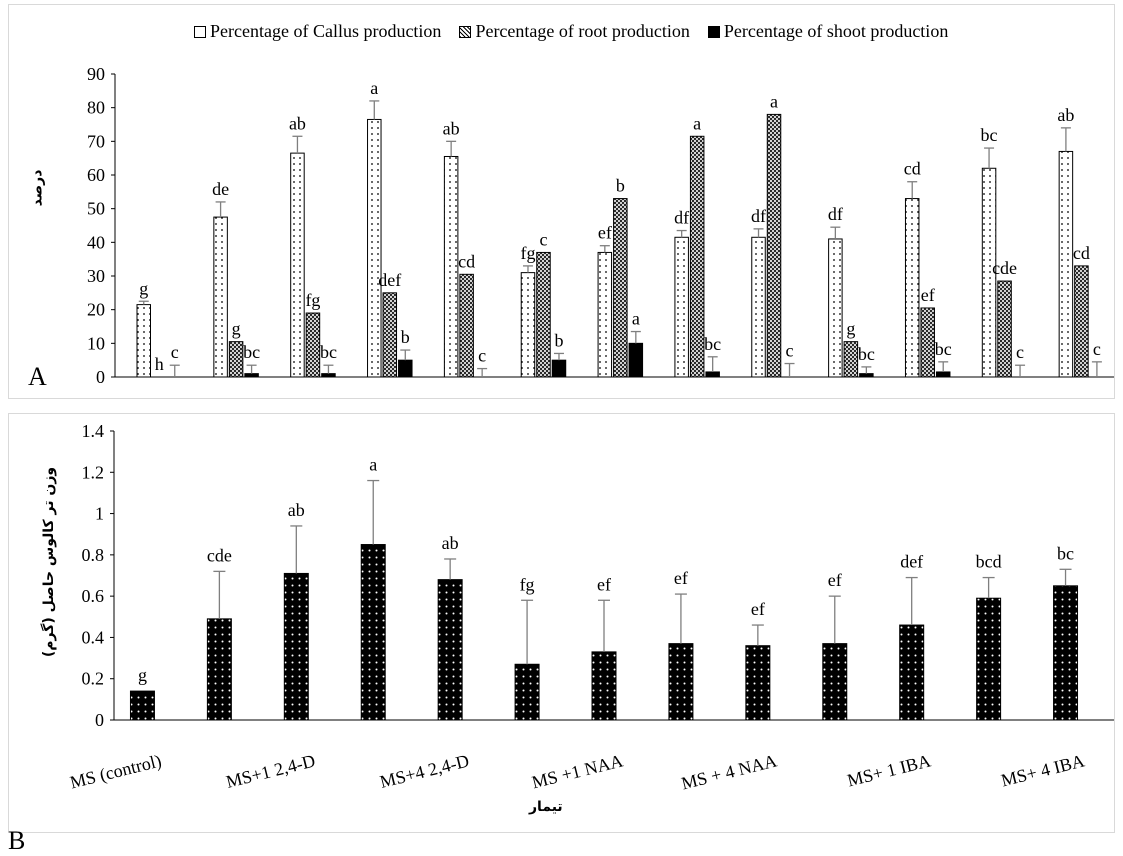  What do you see at coordinates (100, 377) in the screenshot?
I see `y-tick-label-a: 0` at bounding box center [100, 377].